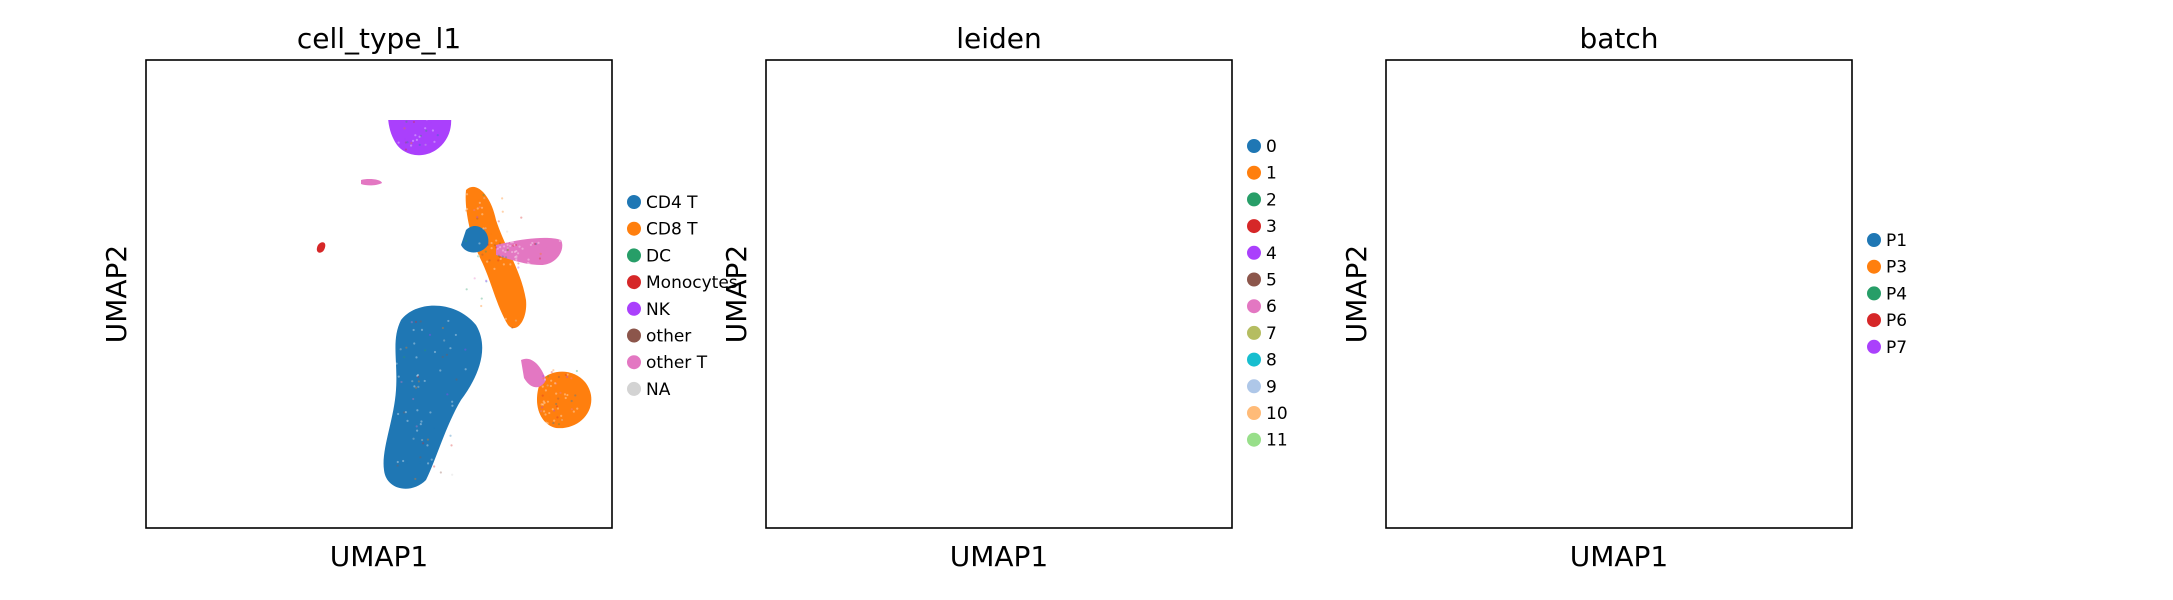  What do you see at coordinates (677, 363) in the screenshot?
I see `legend-label: other T` at bounding box center [677, 363].